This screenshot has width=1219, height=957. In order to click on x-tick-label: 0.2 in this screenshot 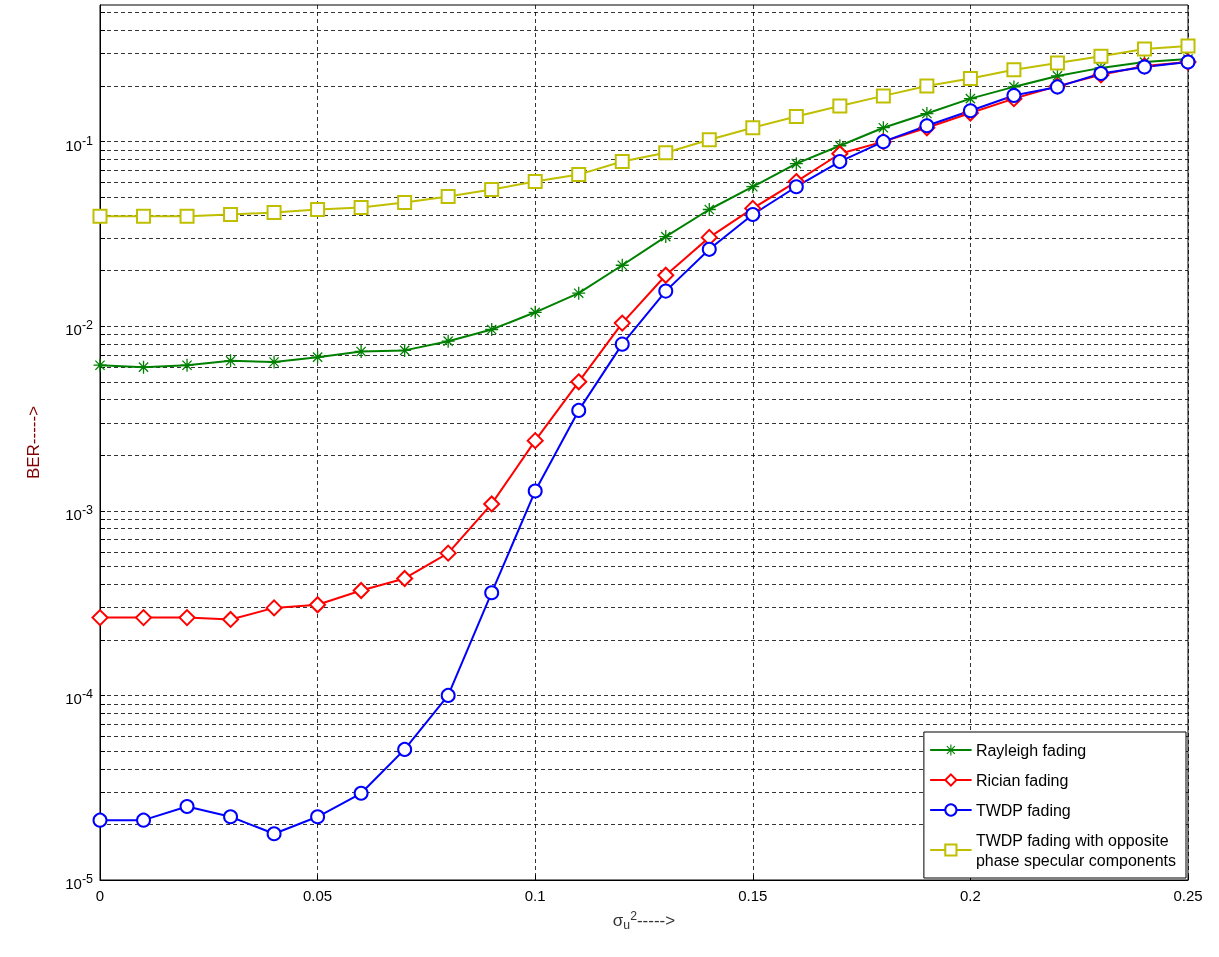, I will do `click(970, 895)`.